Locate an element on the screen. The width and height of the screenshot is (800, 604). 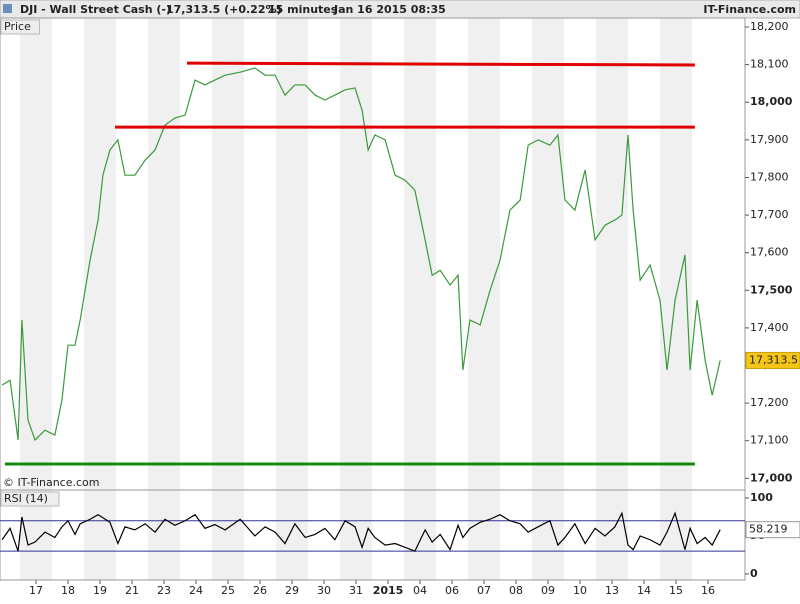
brand: IT-Finance.com is located at coordinates (749, 9).